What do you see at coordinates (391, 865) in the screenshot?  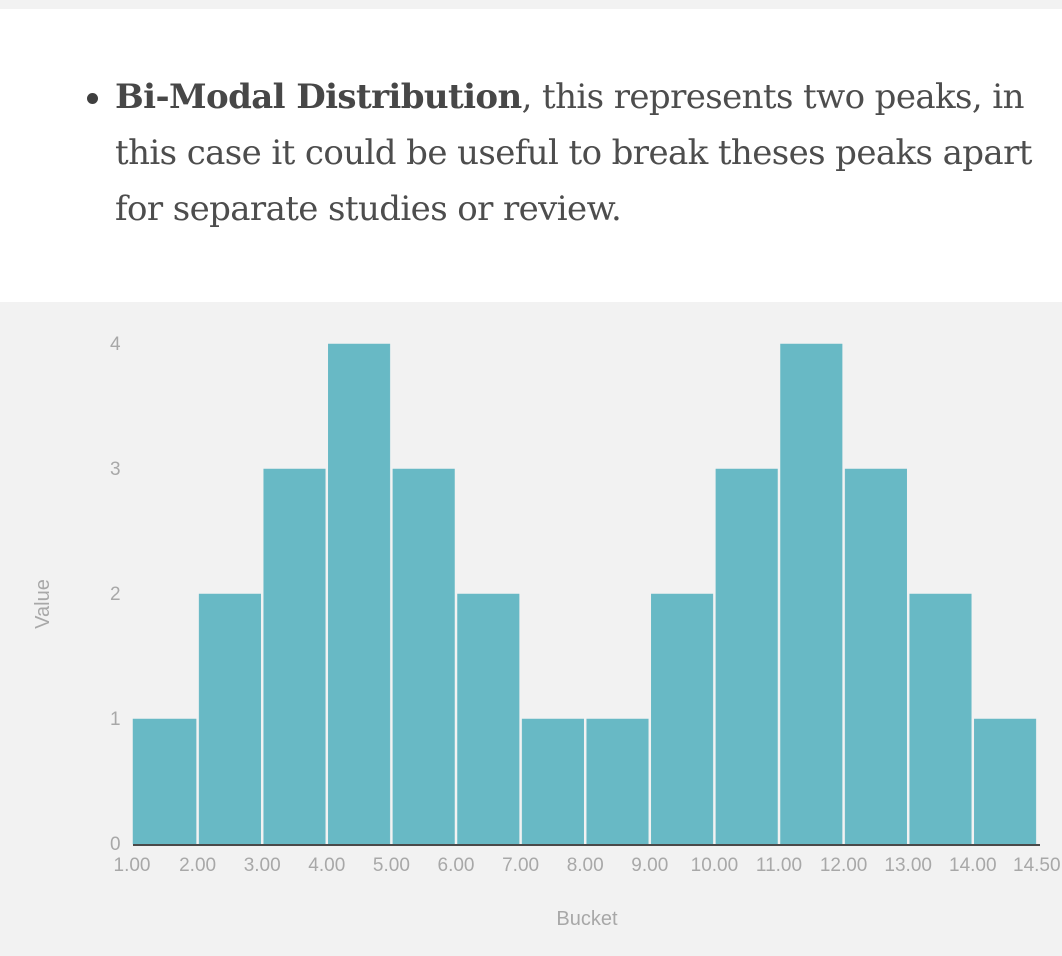 I see `x-tick-label: 5.00` at bounding box center [391, 865].